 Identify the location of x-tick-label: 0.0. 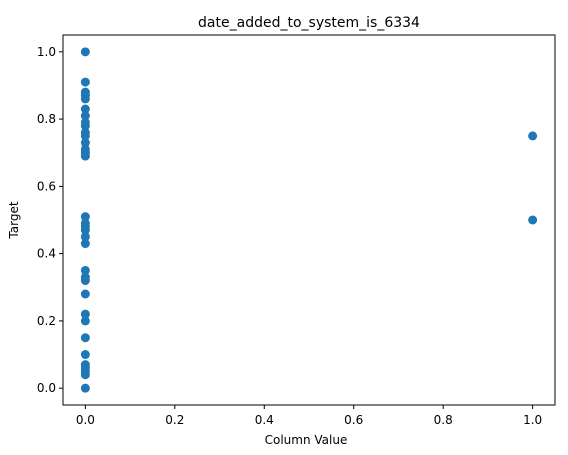
(85, 420).